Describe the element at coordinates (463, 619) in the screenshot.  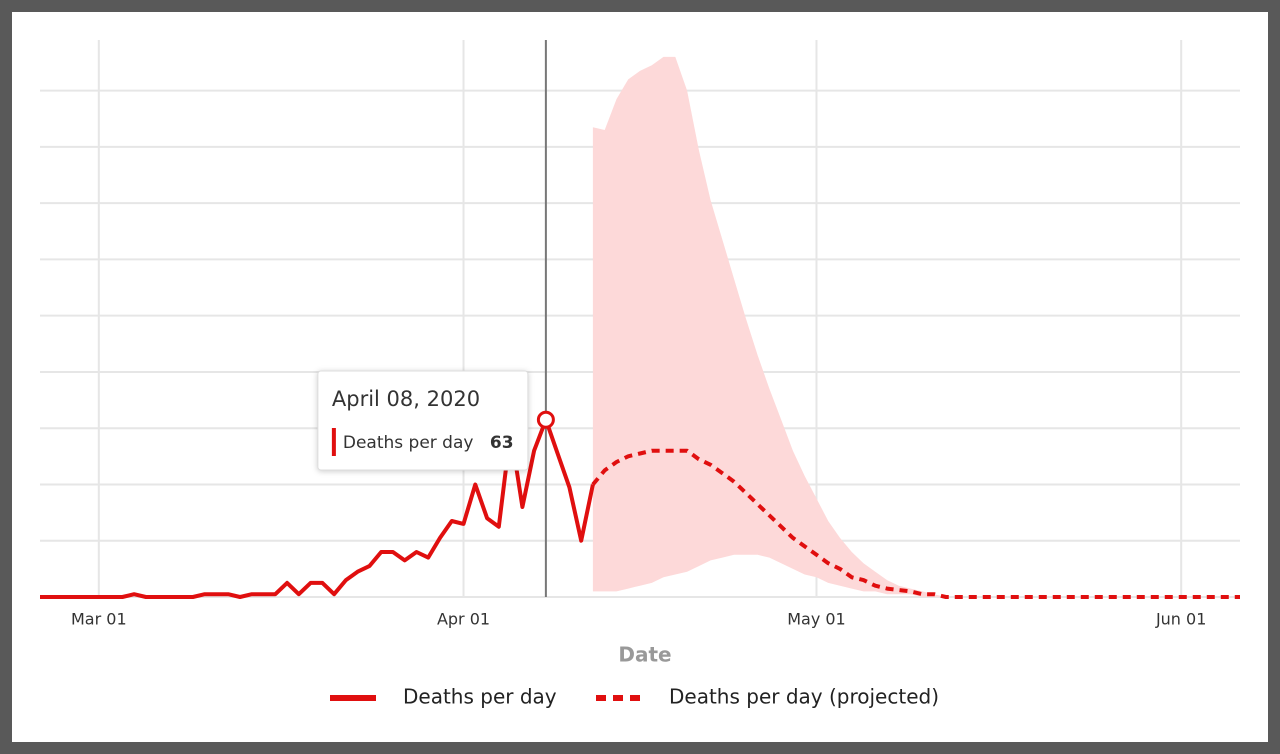
I see `x-tick-label: Apr 01` at that location.